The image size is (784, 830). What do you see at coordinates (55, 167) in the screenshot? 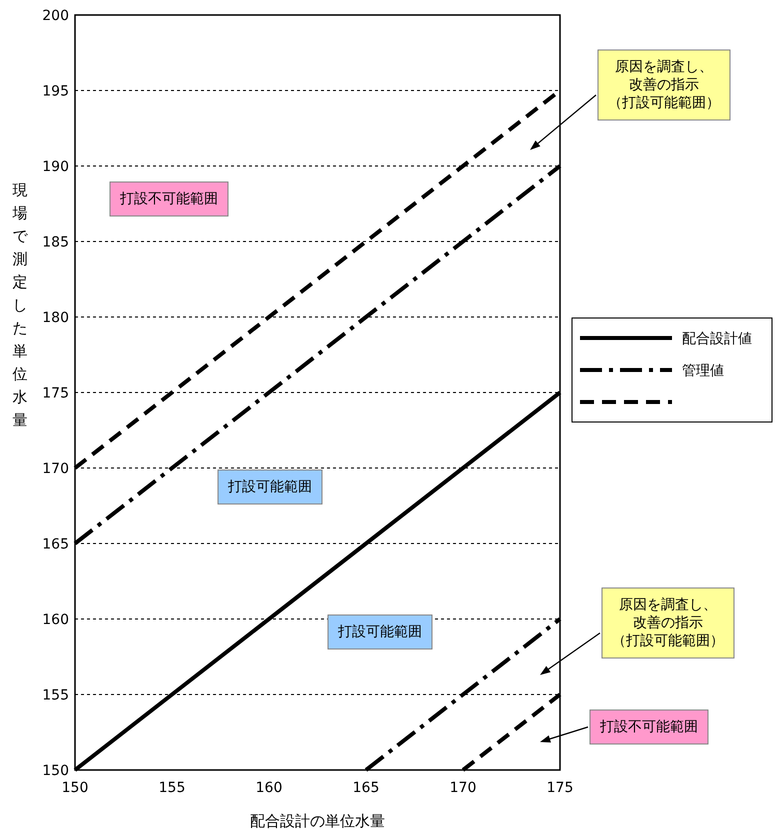
I see `y-tick-label: 190` at bounding box center [55, 167].